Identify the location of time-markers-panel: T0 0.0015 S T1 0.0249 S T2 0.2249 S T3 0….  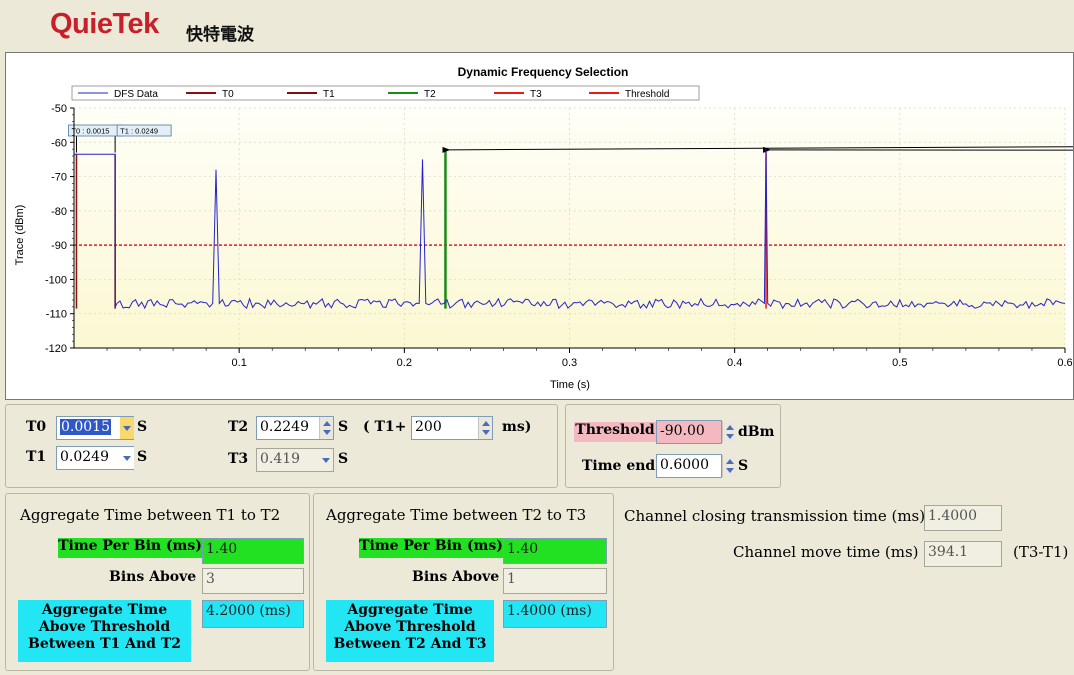
(281, 446).